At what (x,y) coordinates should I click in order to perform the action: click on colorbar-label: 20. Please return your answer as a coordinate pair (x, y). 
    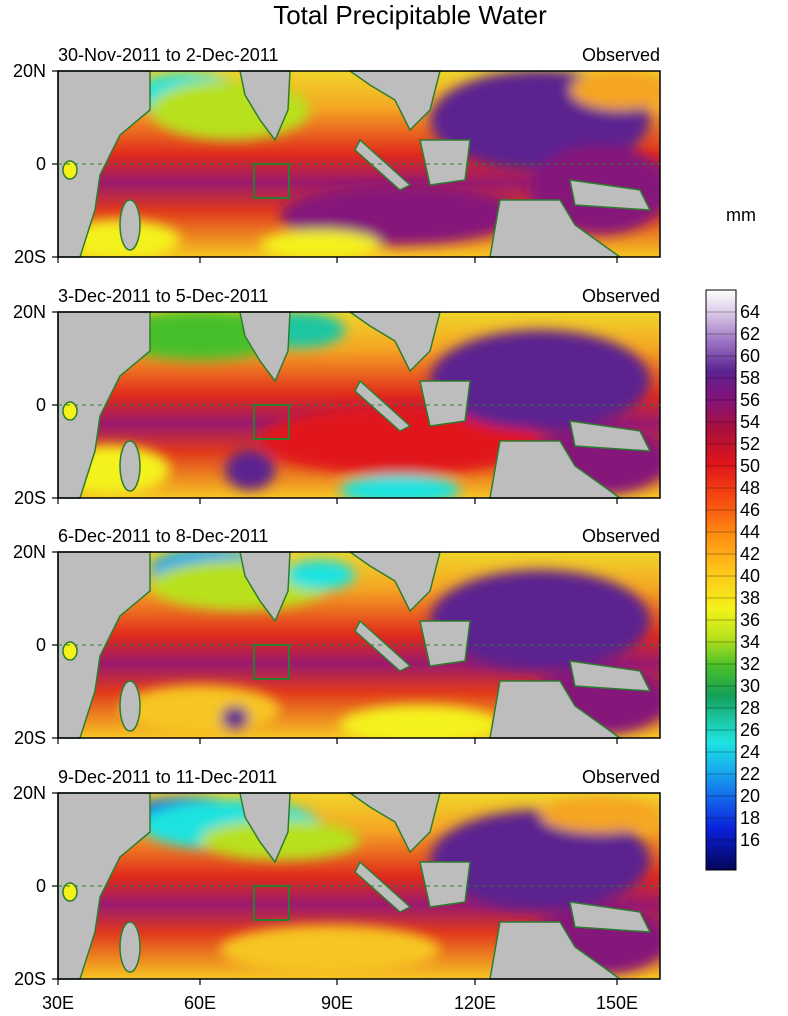
    Looking at the image, I should click on (750, 796).